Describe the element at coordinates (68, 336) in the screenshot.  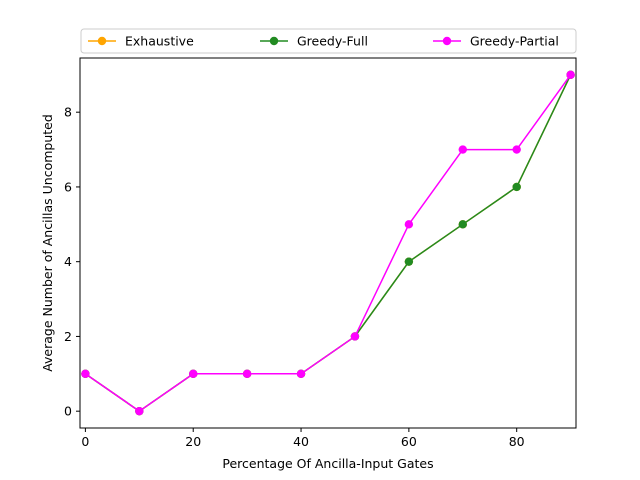
I see `y-tick-label: 2` at that location.